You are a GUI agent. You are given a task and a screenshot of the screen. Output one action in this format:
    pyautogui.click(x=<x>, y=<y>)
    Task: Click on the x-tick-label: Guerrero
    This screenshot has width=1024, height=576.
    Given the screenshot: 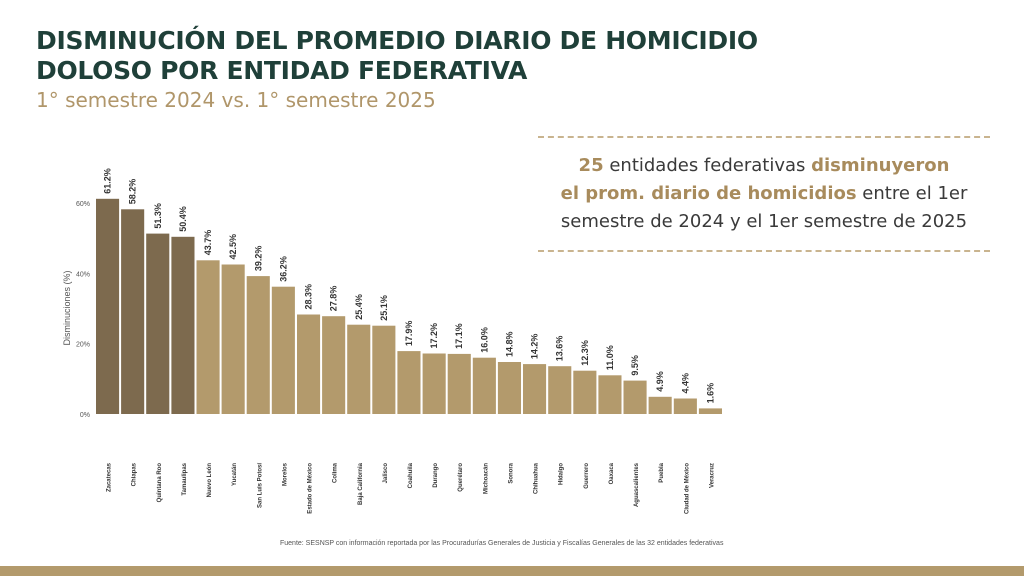 What is the action you would take?
    pyautogui.click(x=587, y=476)
    